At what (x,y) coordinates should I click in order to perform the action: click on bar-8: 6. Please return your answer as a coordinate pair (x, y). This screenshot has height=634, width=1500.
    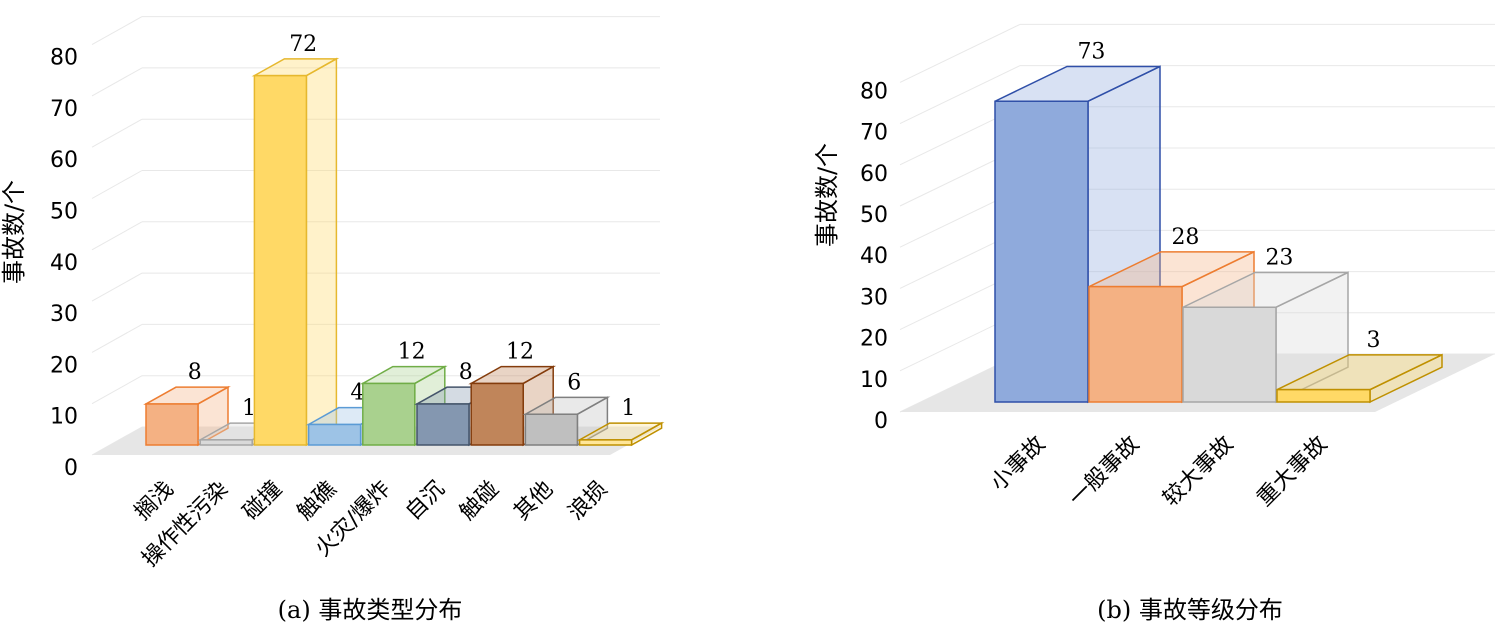
    Looking at the image, I should click on (566, 408).